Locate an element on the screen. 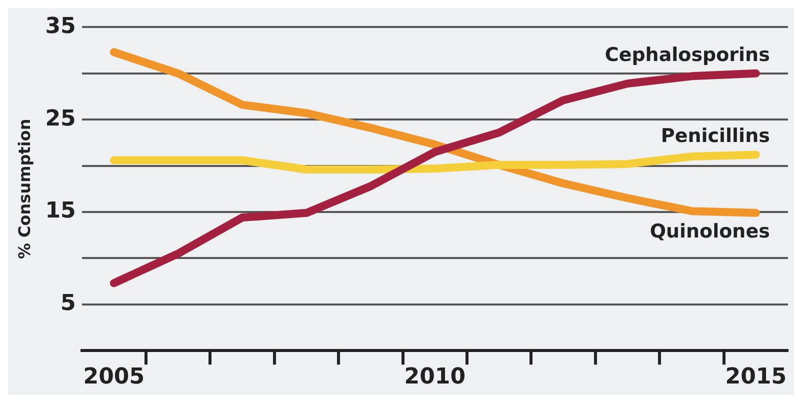  series-label: Quinolones is located at coordinates (710, 231).